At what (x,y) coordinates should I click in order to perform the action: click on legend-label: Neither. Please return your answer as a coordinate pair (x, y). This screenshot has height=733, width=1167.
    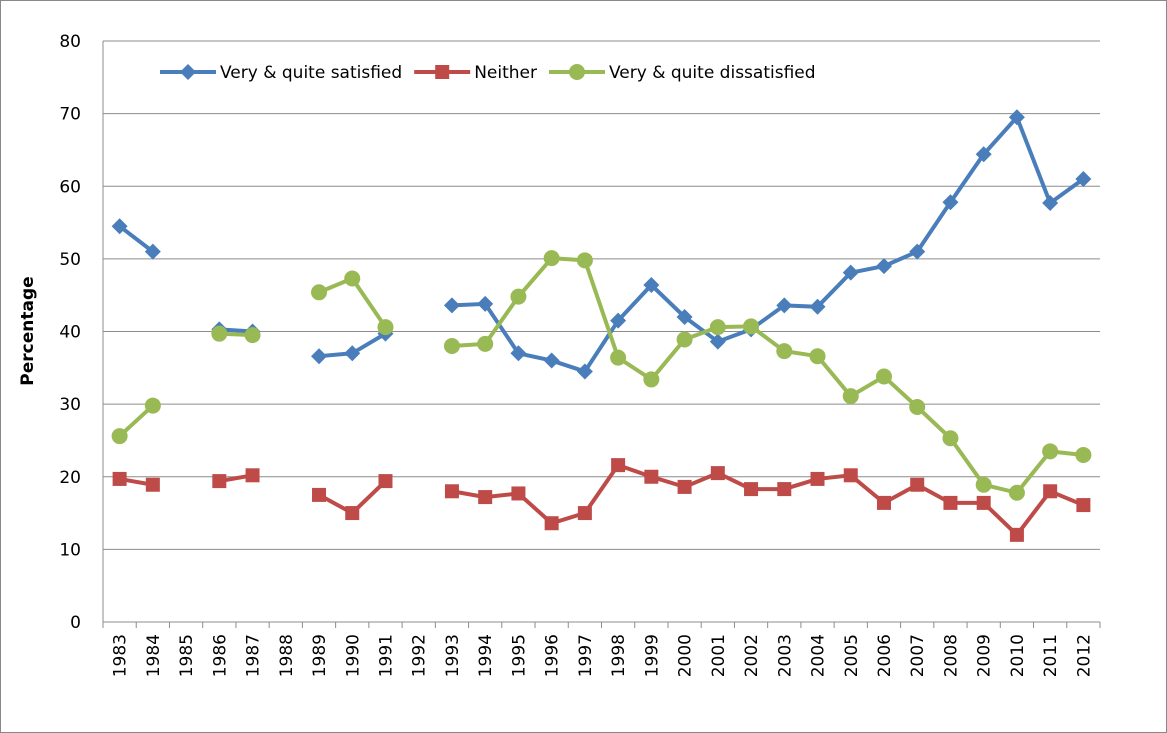
    Looking at the image, I should click on (505, 73).